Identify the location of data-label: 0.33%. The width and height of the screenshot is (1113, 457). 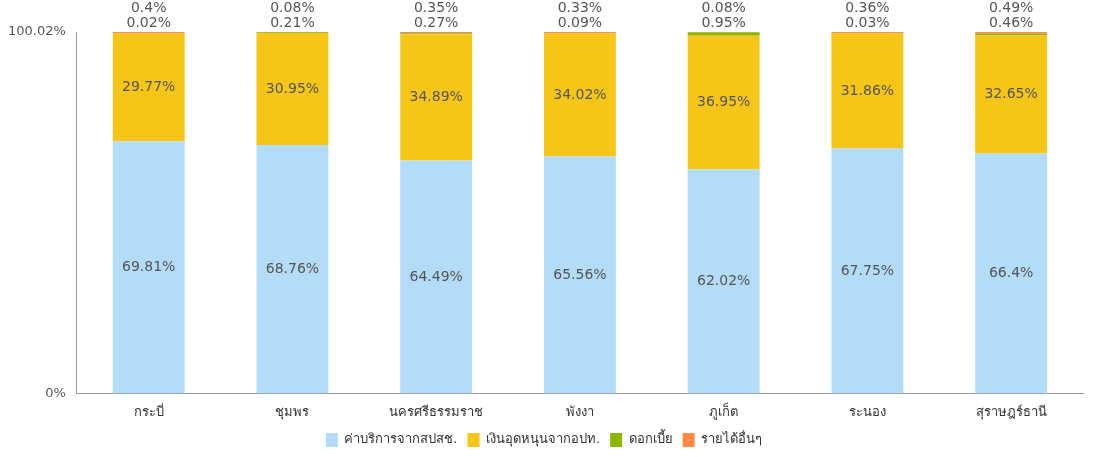
(580, 7).